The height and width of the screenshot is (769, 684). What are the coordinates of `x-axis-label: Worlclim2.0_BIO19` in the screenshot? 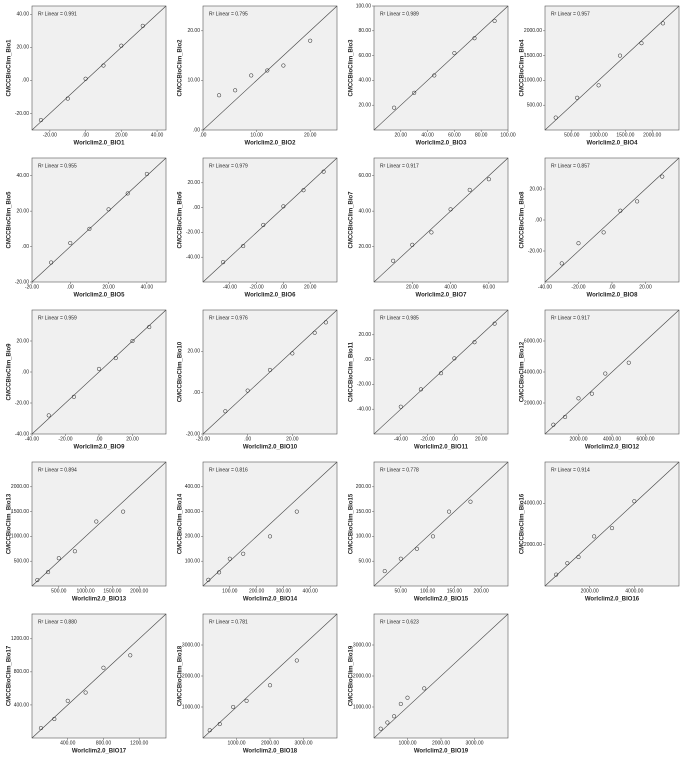 It's located at (441, 752).